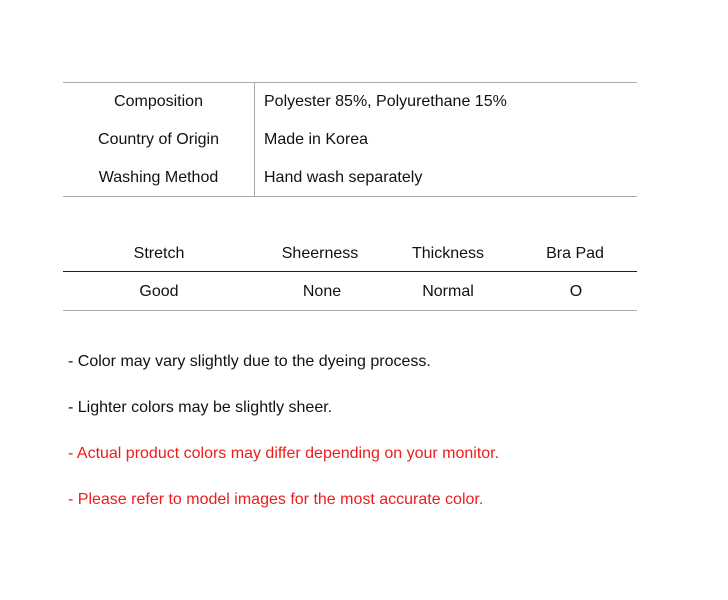 Image resolution: width=728 pixels, height=600 pixels. I want to click on composition-value: Polyester 85%, Polyurethane 15%, so click(385, 101).